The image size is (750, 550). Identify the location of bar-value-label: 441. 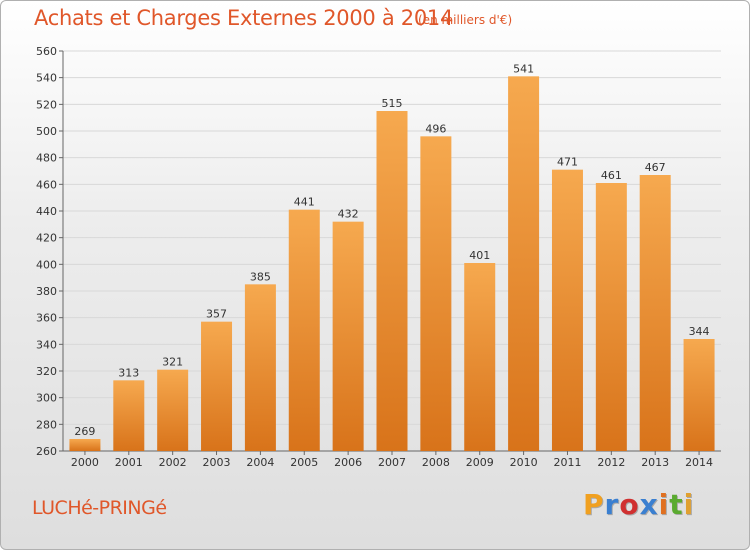
(304, 202).